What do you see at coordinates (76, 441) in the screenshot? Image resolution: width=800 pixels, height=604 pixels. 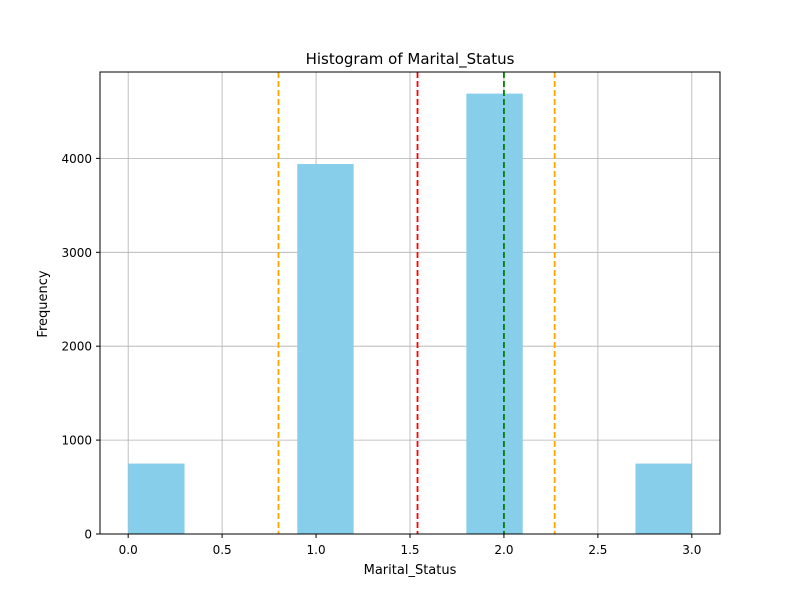 I see `y-tick-label: 1000` at bounding box center [76, 441].